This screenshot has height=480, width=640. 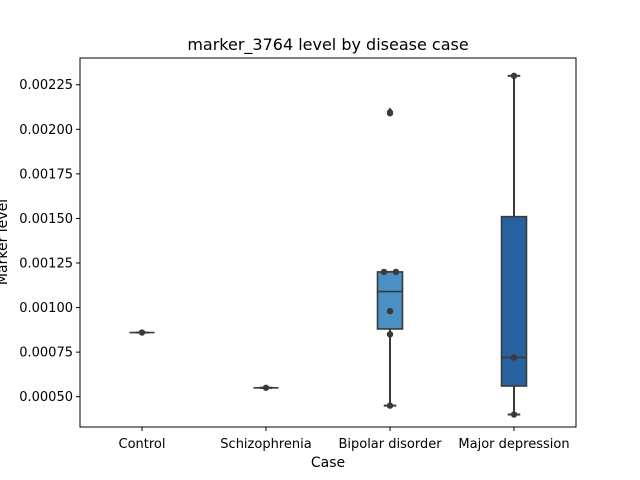 What do you see at coordinates (328, 463) in the screenshot?
I see `x-axis-label: Case` at bounding box center [328, 463].